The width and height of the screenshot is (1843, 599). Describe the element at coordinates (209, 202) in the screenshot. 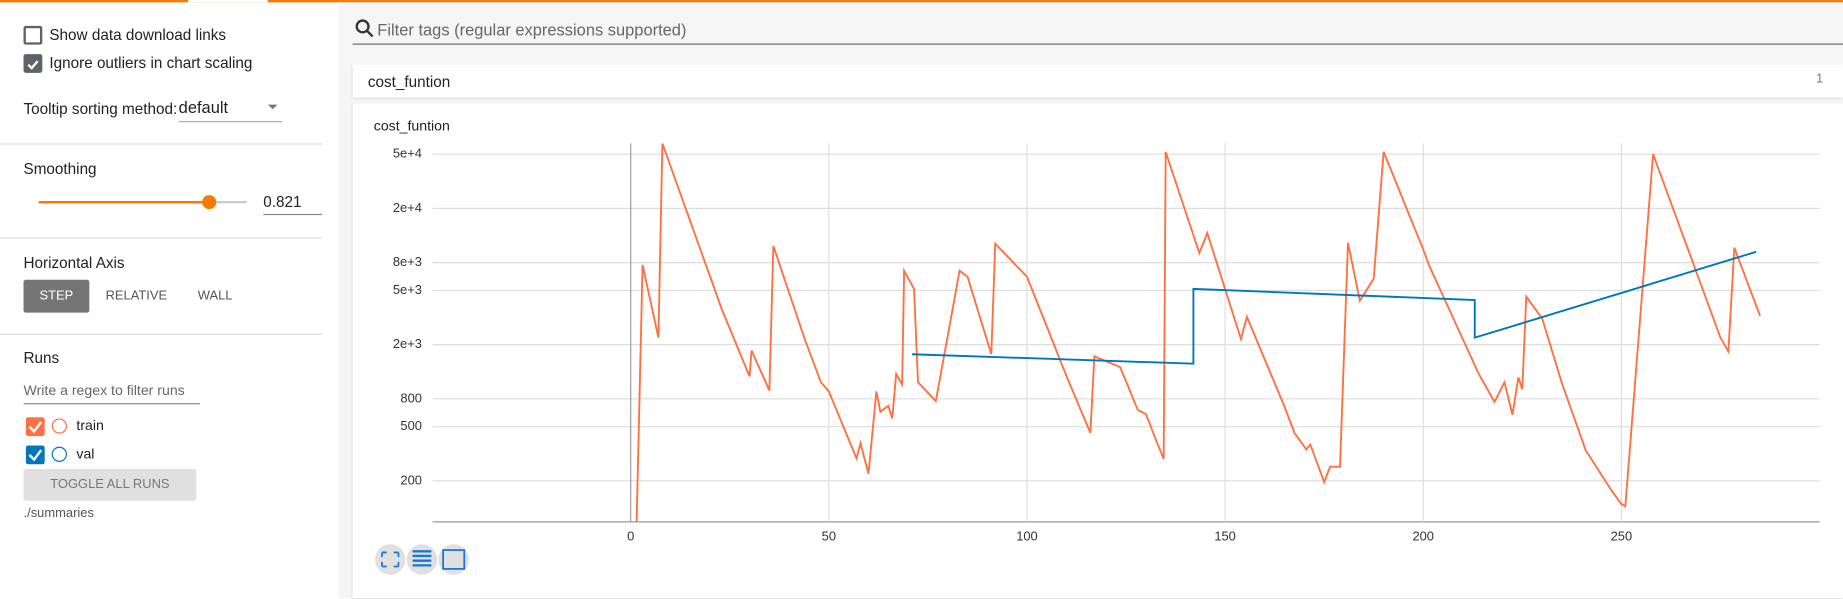

I see `slider-thumb` at that location.